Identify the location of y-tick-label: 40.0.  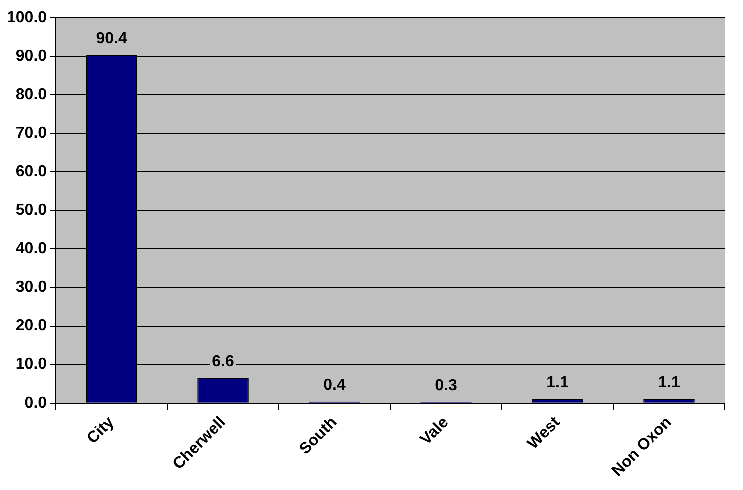
(32, 249).